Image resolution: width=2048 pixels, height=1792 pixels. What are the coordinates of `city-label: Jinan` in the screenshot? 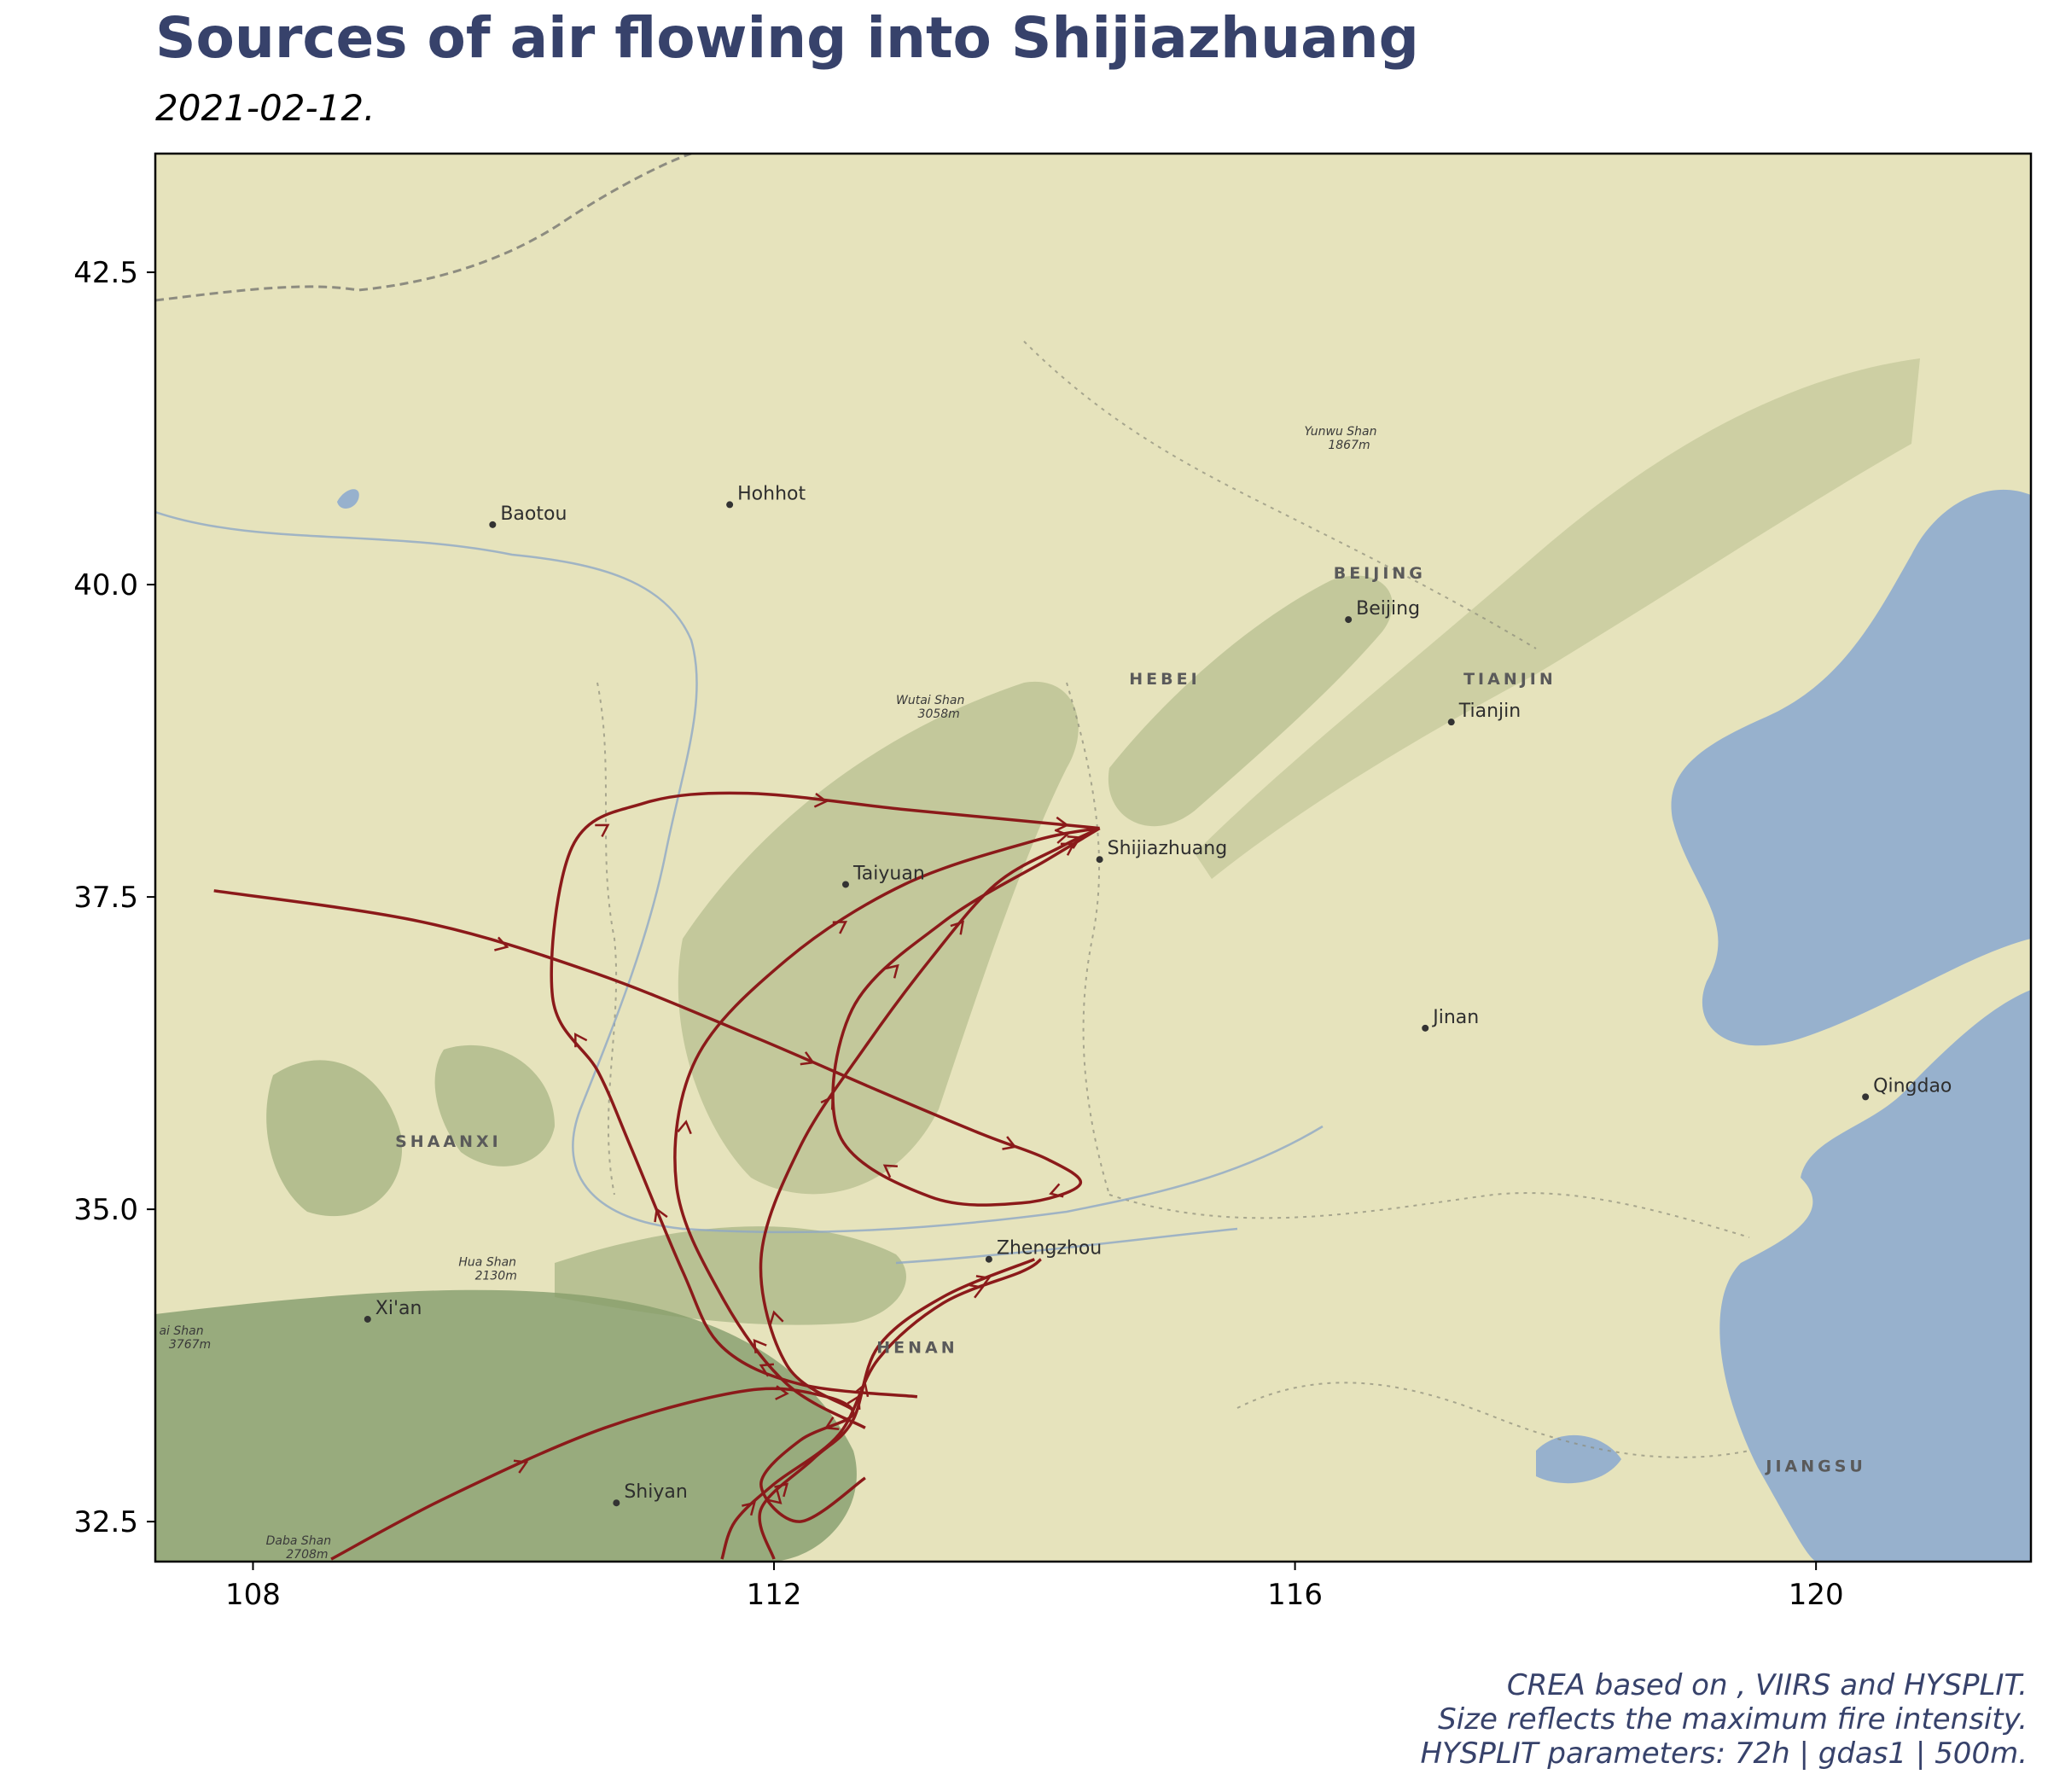 It's located at (1455, 1018).